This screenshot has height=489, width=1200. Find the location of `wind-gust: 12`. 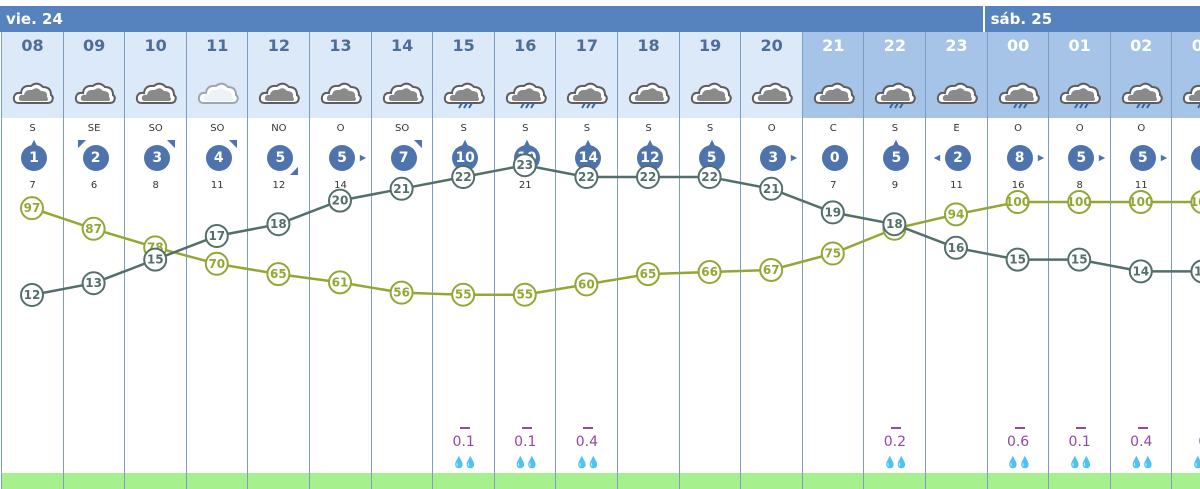

wind-gust: 12 is located at coordinates (279, 185).